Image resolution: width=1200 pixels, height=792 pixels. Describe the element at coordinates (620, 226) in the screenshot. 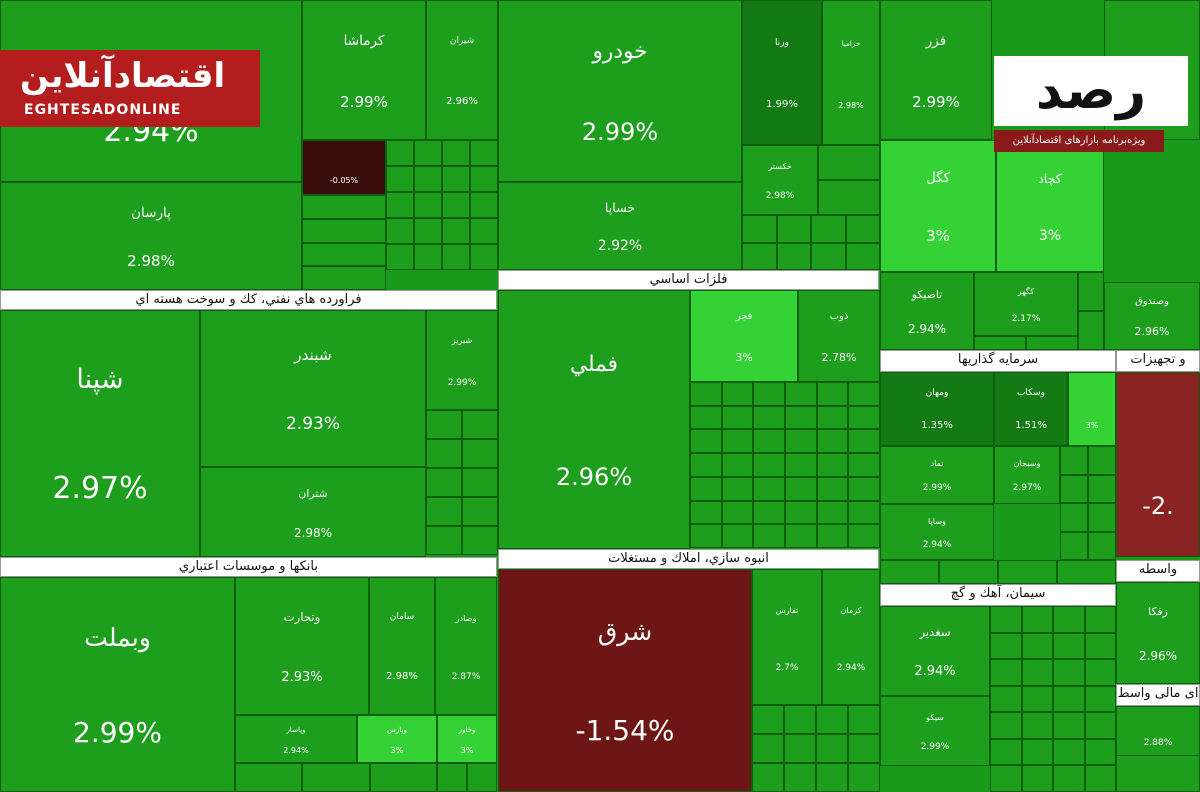

I see `stock-tile: خساپا 2.92%` at that location.